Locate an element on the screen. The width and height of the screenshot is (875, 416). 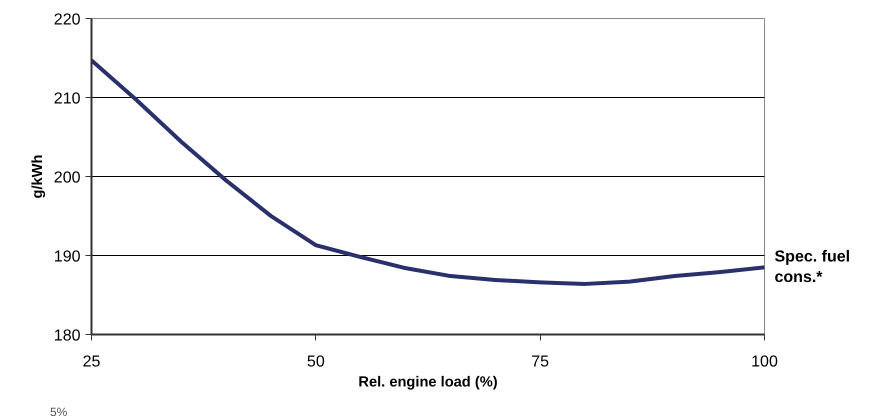
y-tick-label: 200 is located at coordinates (67, 178).